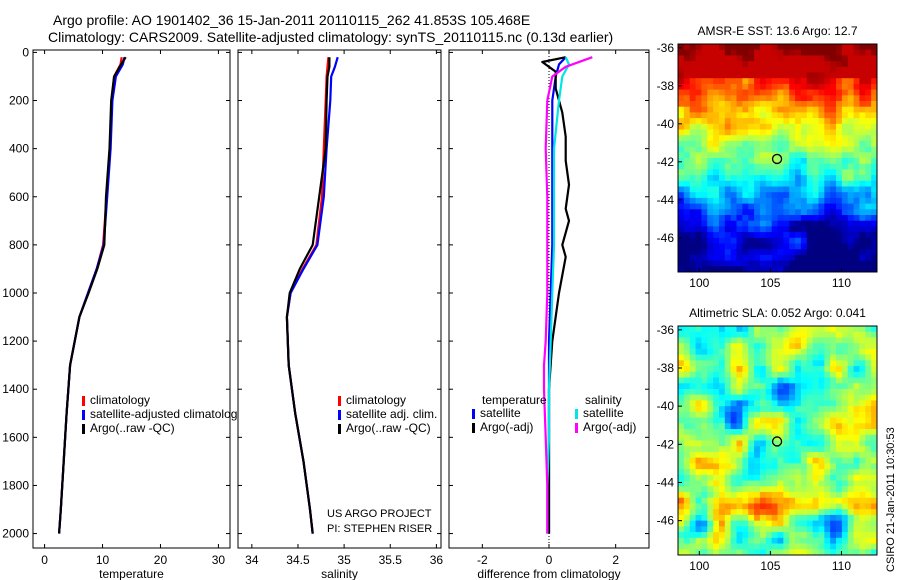 This screenshot has height=580, width=900. Describe the element at coordinates (298, 560) in the screenshot. I see `salinity-xtick-label: 34.5` at that location.